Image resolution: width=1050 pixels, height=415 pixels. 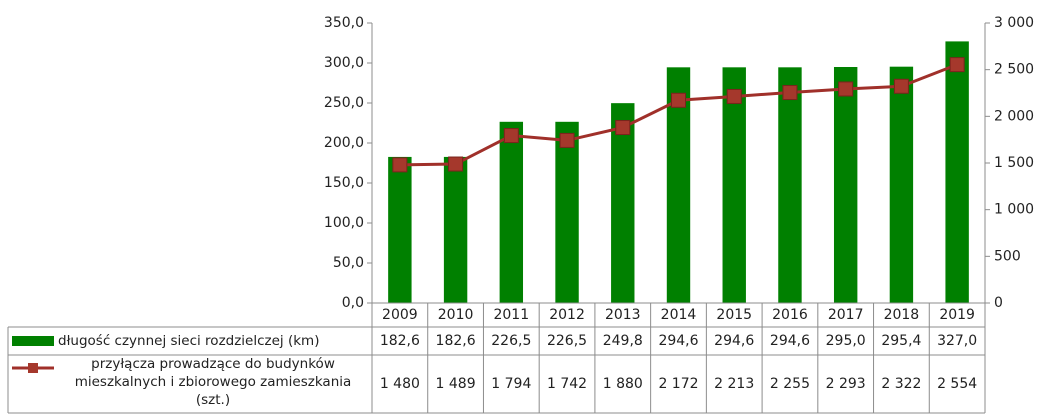 I want to click on y2-tick-label: 2 000, so click(x=1014, y=116).